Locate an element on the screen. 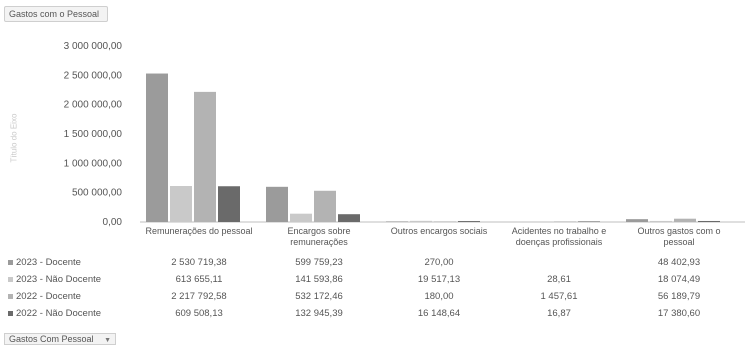 This screenshot has width=751, height=346. field-button-gastos-com-pessoal: Gastos Com Pessoal ▼ is located at coordinates (60, 339).